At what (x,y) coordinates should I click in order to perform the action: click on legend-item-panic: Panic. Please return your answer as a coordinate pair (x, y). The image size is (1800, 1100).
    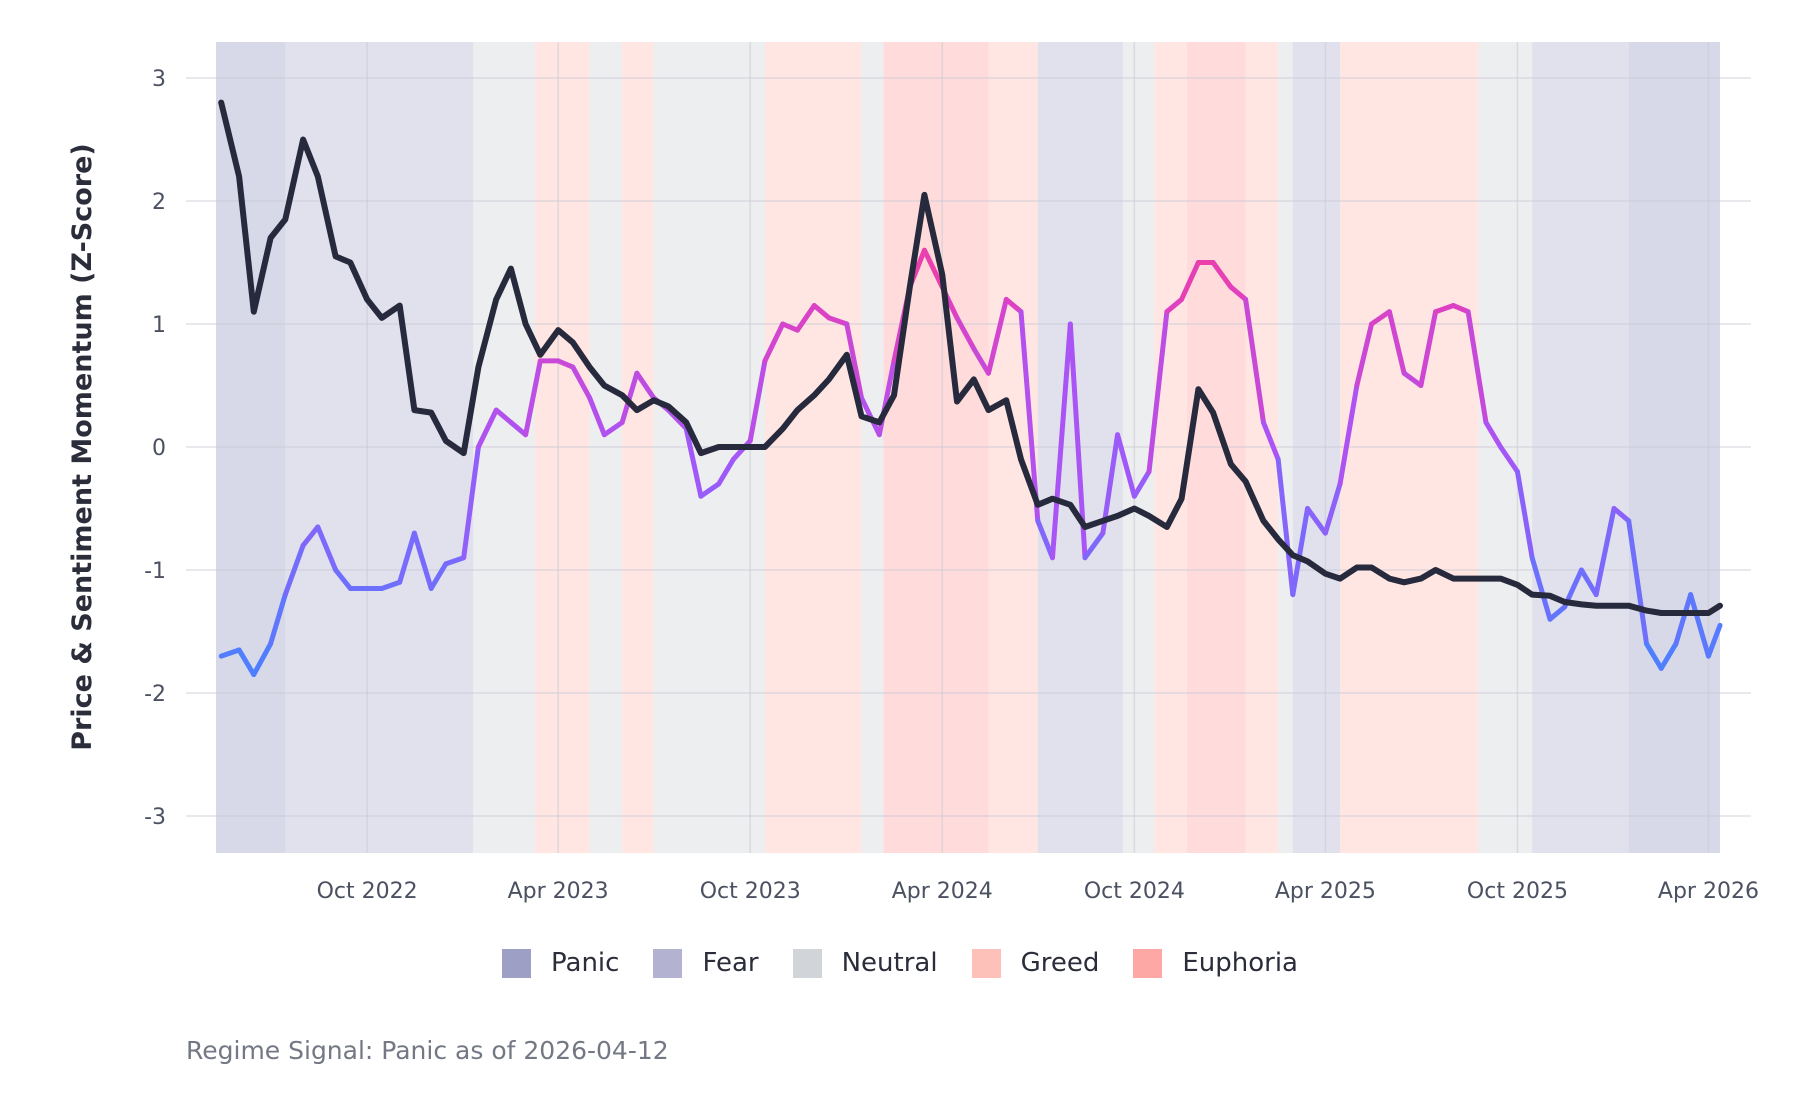
    Looking at the image, I should click on (560, 963).